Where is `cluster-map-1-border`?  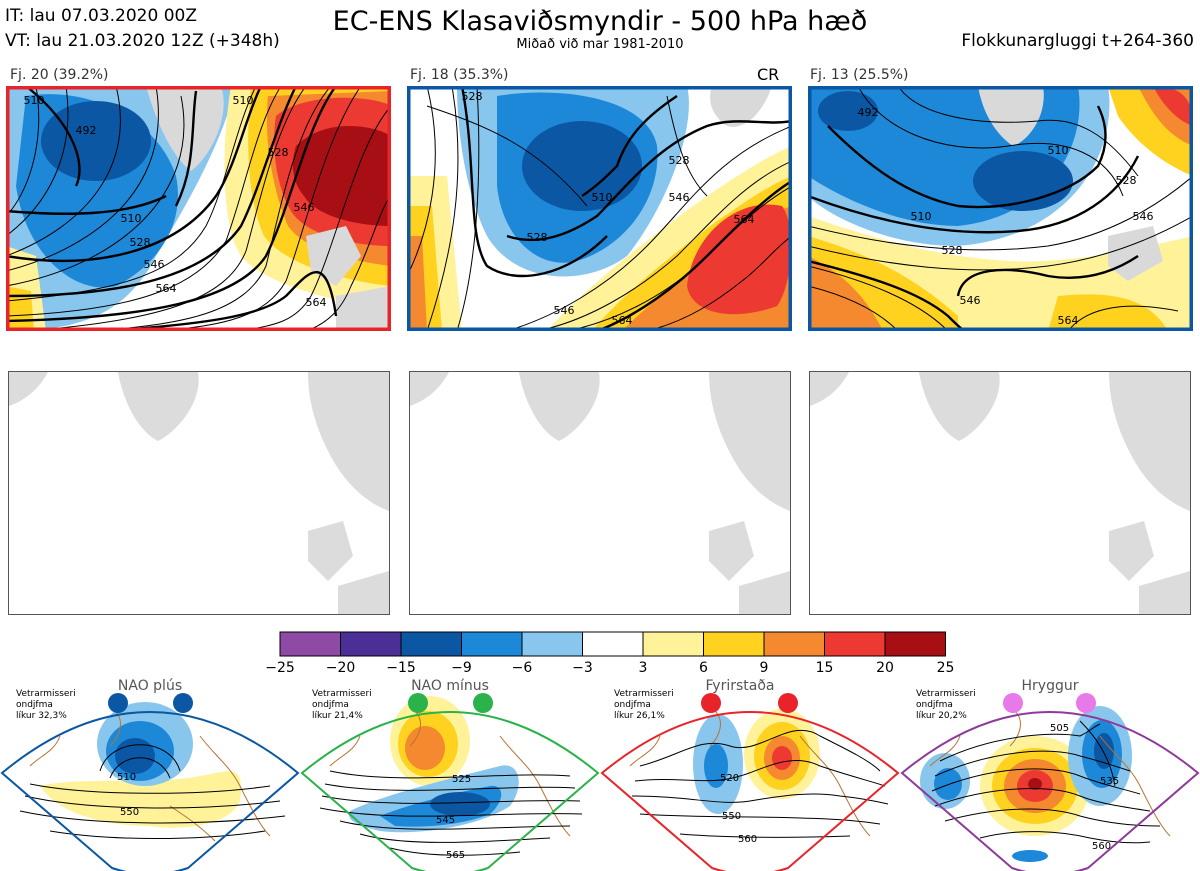
cluster-map-1-border is located at coordinates (198, 208).